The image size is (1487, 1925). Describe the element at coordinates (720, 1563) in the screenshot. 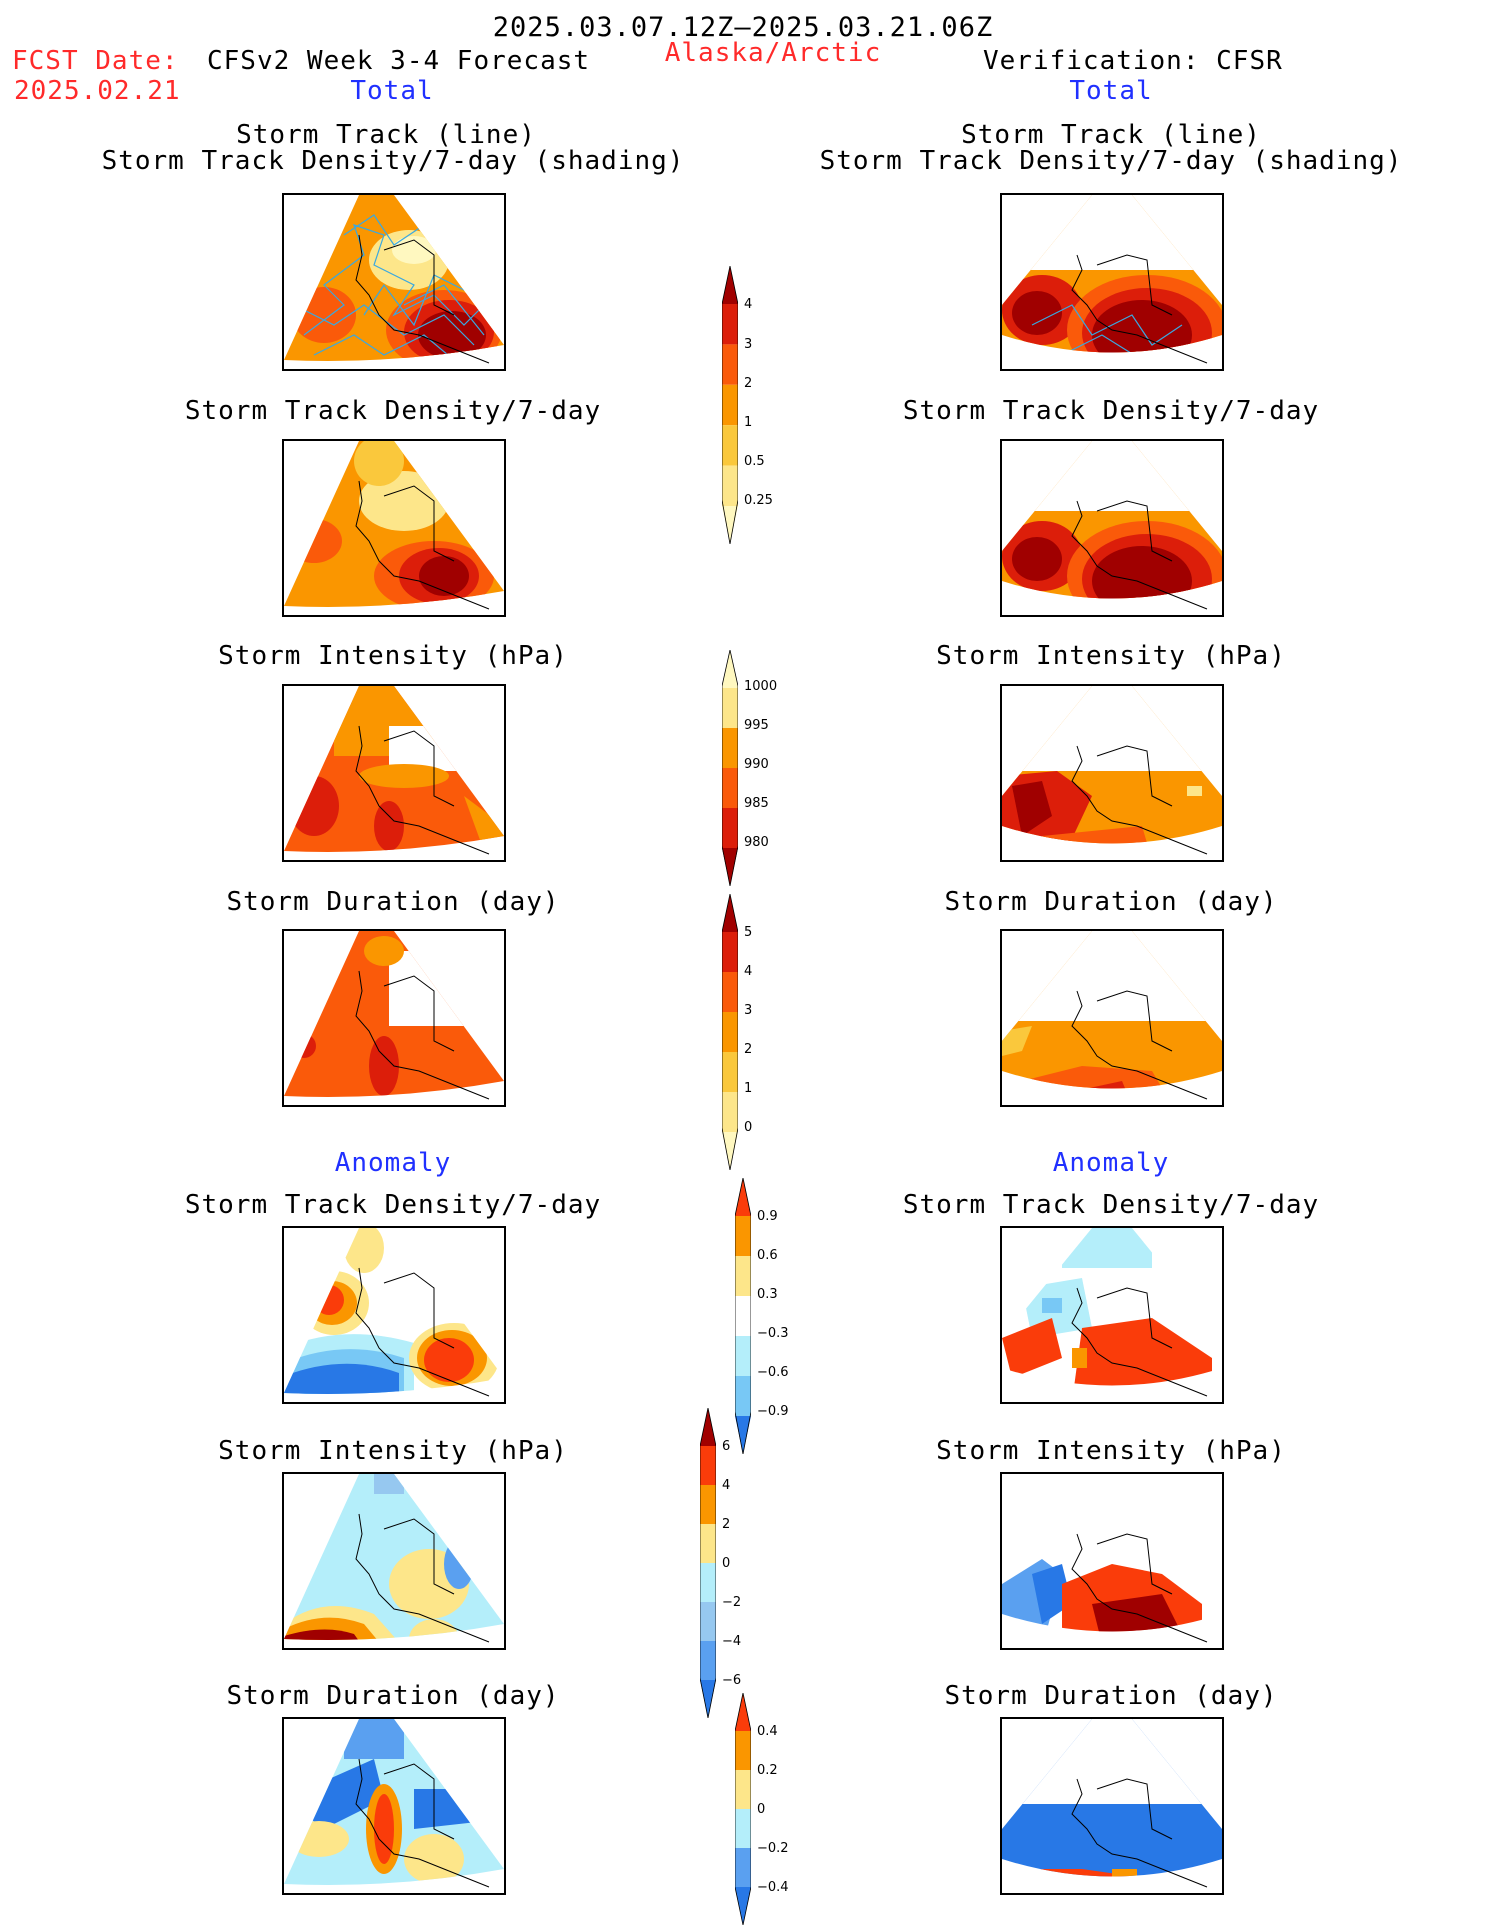

I see `intensity-anomaly-colorbar: 6 4 2 0 −2 −4 −6` at that location.